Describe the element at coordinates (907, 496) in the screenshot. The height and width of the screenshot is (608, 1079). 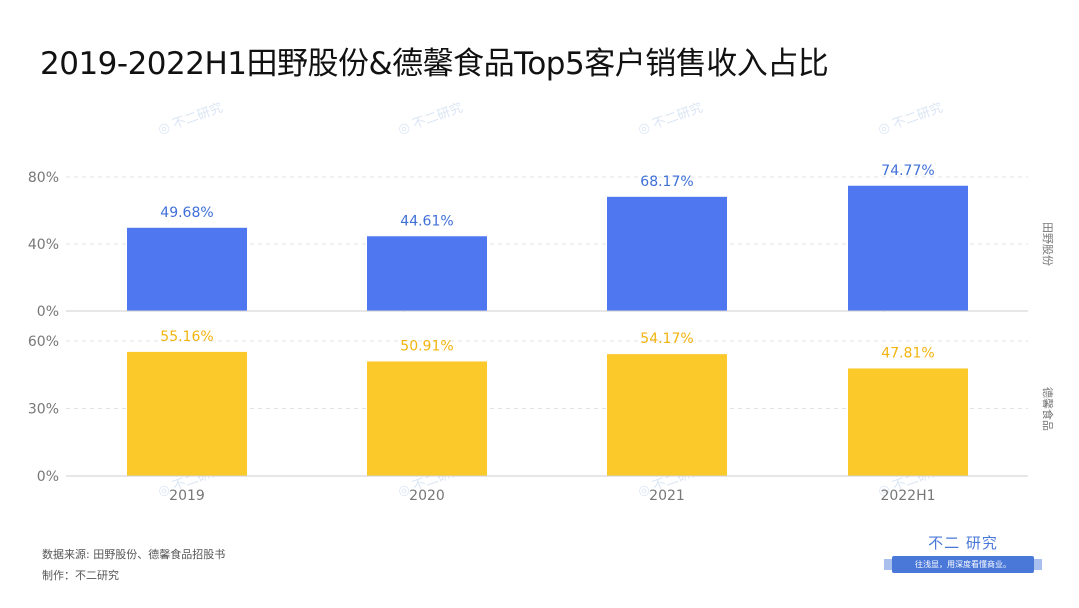
I see `x-tick-label: 2022H1` at that location.